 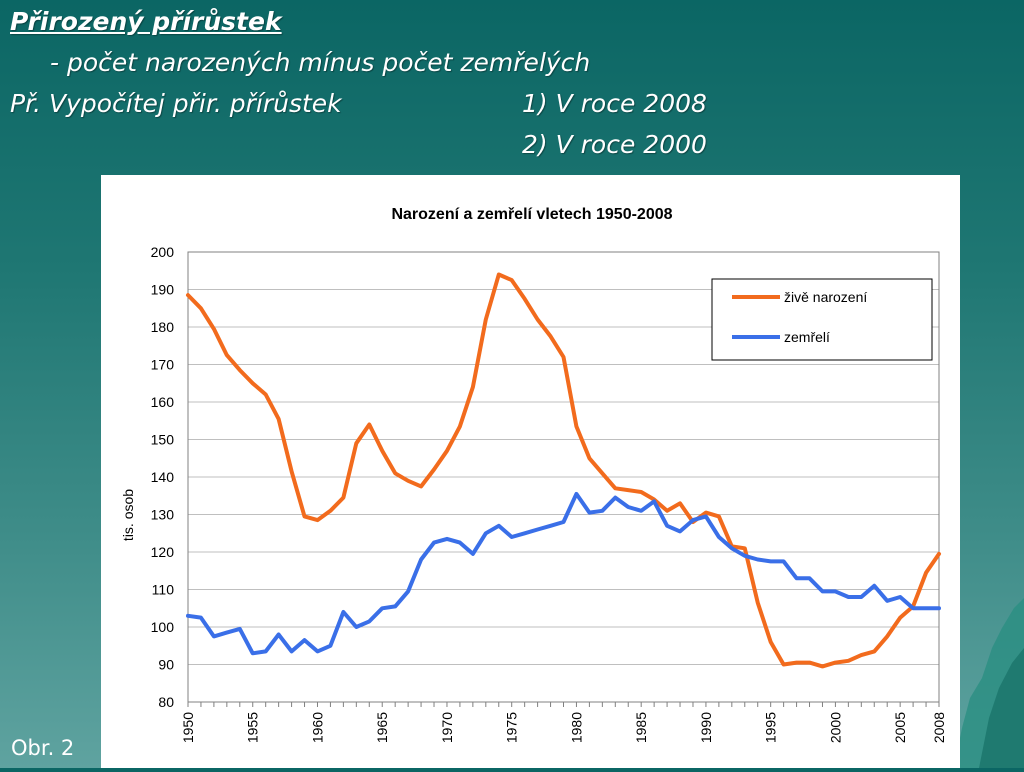 I want to click on legend-label-born: živě narození, so click(x=825, y=297).